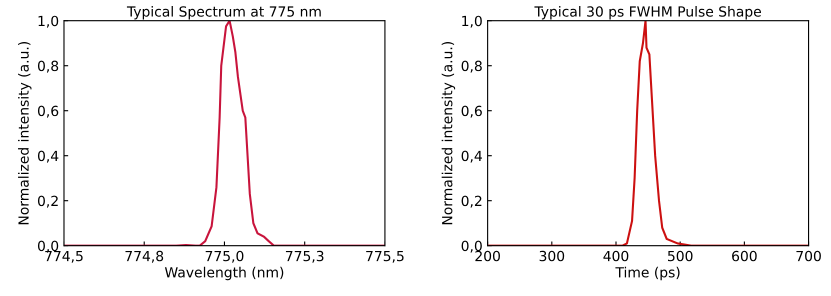 This screenshot has width=831, height=296. What do you see at coordinates (615, 256) in the screenshot?
I see `x-tick-label: 400` at bounding box center [615, 256].